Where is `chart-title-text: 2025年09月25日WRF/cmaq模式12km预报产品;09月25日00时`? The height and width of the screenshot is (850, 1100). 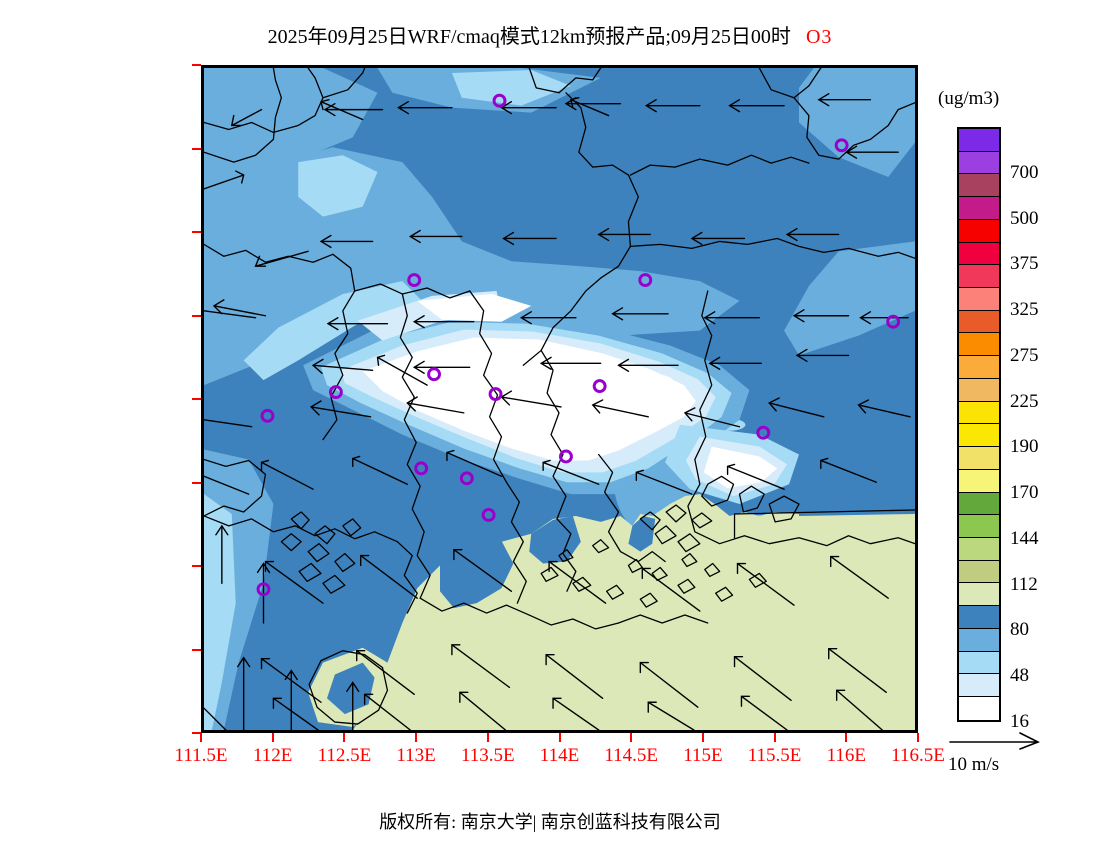
chart-title-text: 2025年09月25日WRF/cmaq模式12km预报产品;09月25日00时 is located at coordinates (529, 37).